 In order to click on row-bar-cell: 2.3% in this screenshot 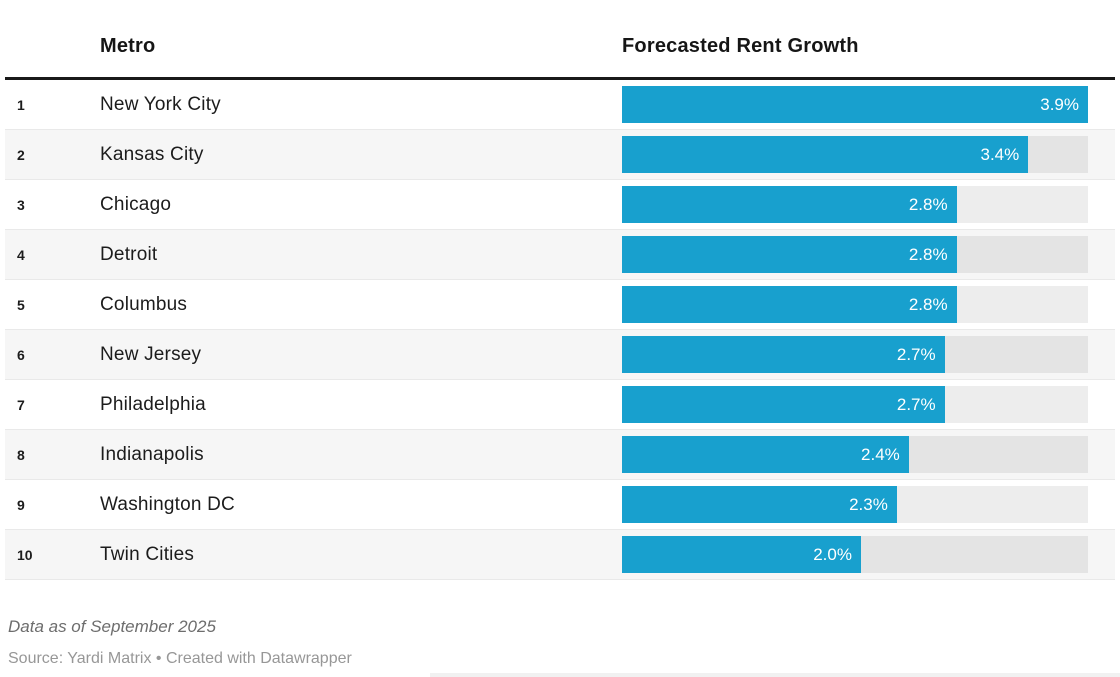, I will do `click(855, 504)`.